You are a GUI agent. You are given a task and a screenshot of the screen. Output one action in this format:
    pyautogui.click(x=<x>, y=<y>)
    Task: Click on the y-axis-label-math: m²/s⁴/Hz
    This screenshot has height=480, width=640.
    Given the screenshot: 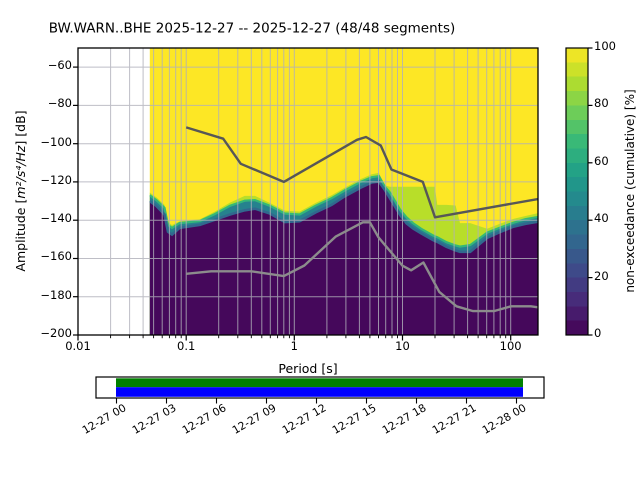 What is the action you would take?
    pyautogui.click(x=20, y=172)
    